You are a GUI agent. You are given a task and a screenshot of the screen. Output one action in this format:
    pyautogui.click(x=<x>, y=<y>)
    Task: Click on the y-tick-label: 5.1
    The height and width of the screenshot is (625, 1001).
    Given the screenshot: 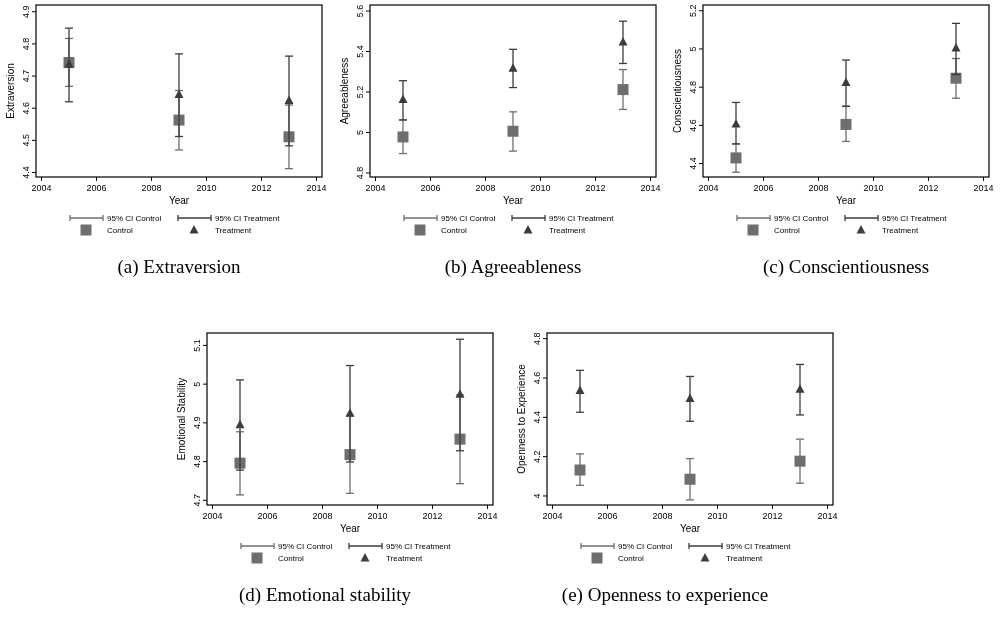 What is the action you would take?
    pyautogui.click(x=197, y=345)
    